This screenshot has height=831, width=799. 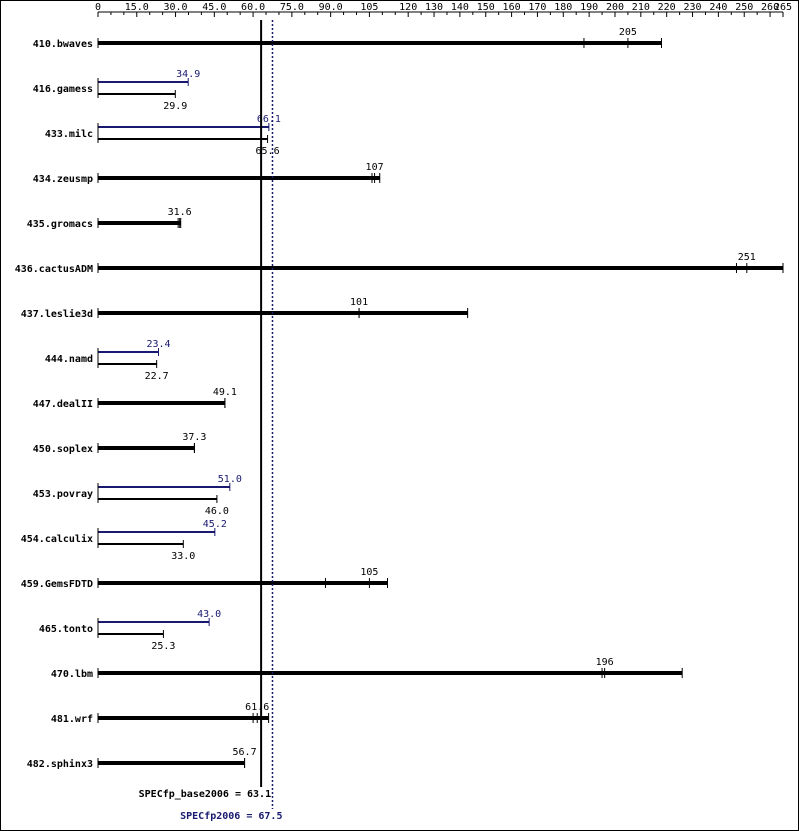 I want to click on benchmark-label: 447.dealII, so click(x=63, y=404).